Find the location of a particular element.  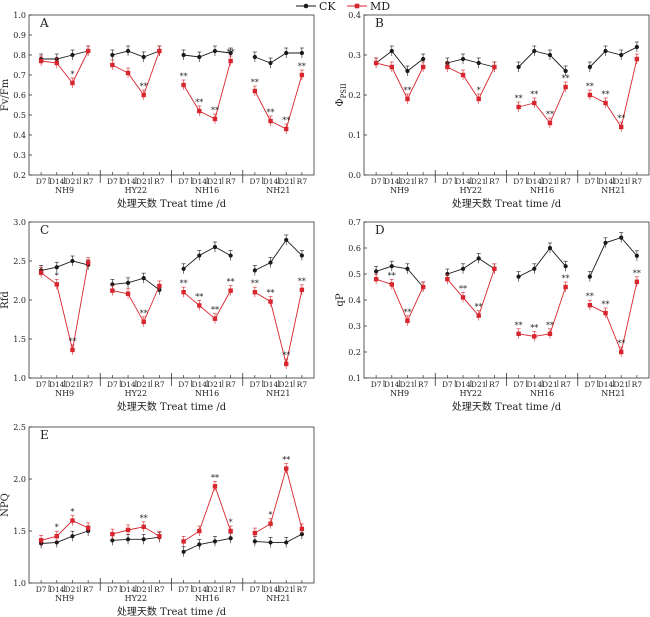

legend-md-label: MD is located at coordinates (380, 6).